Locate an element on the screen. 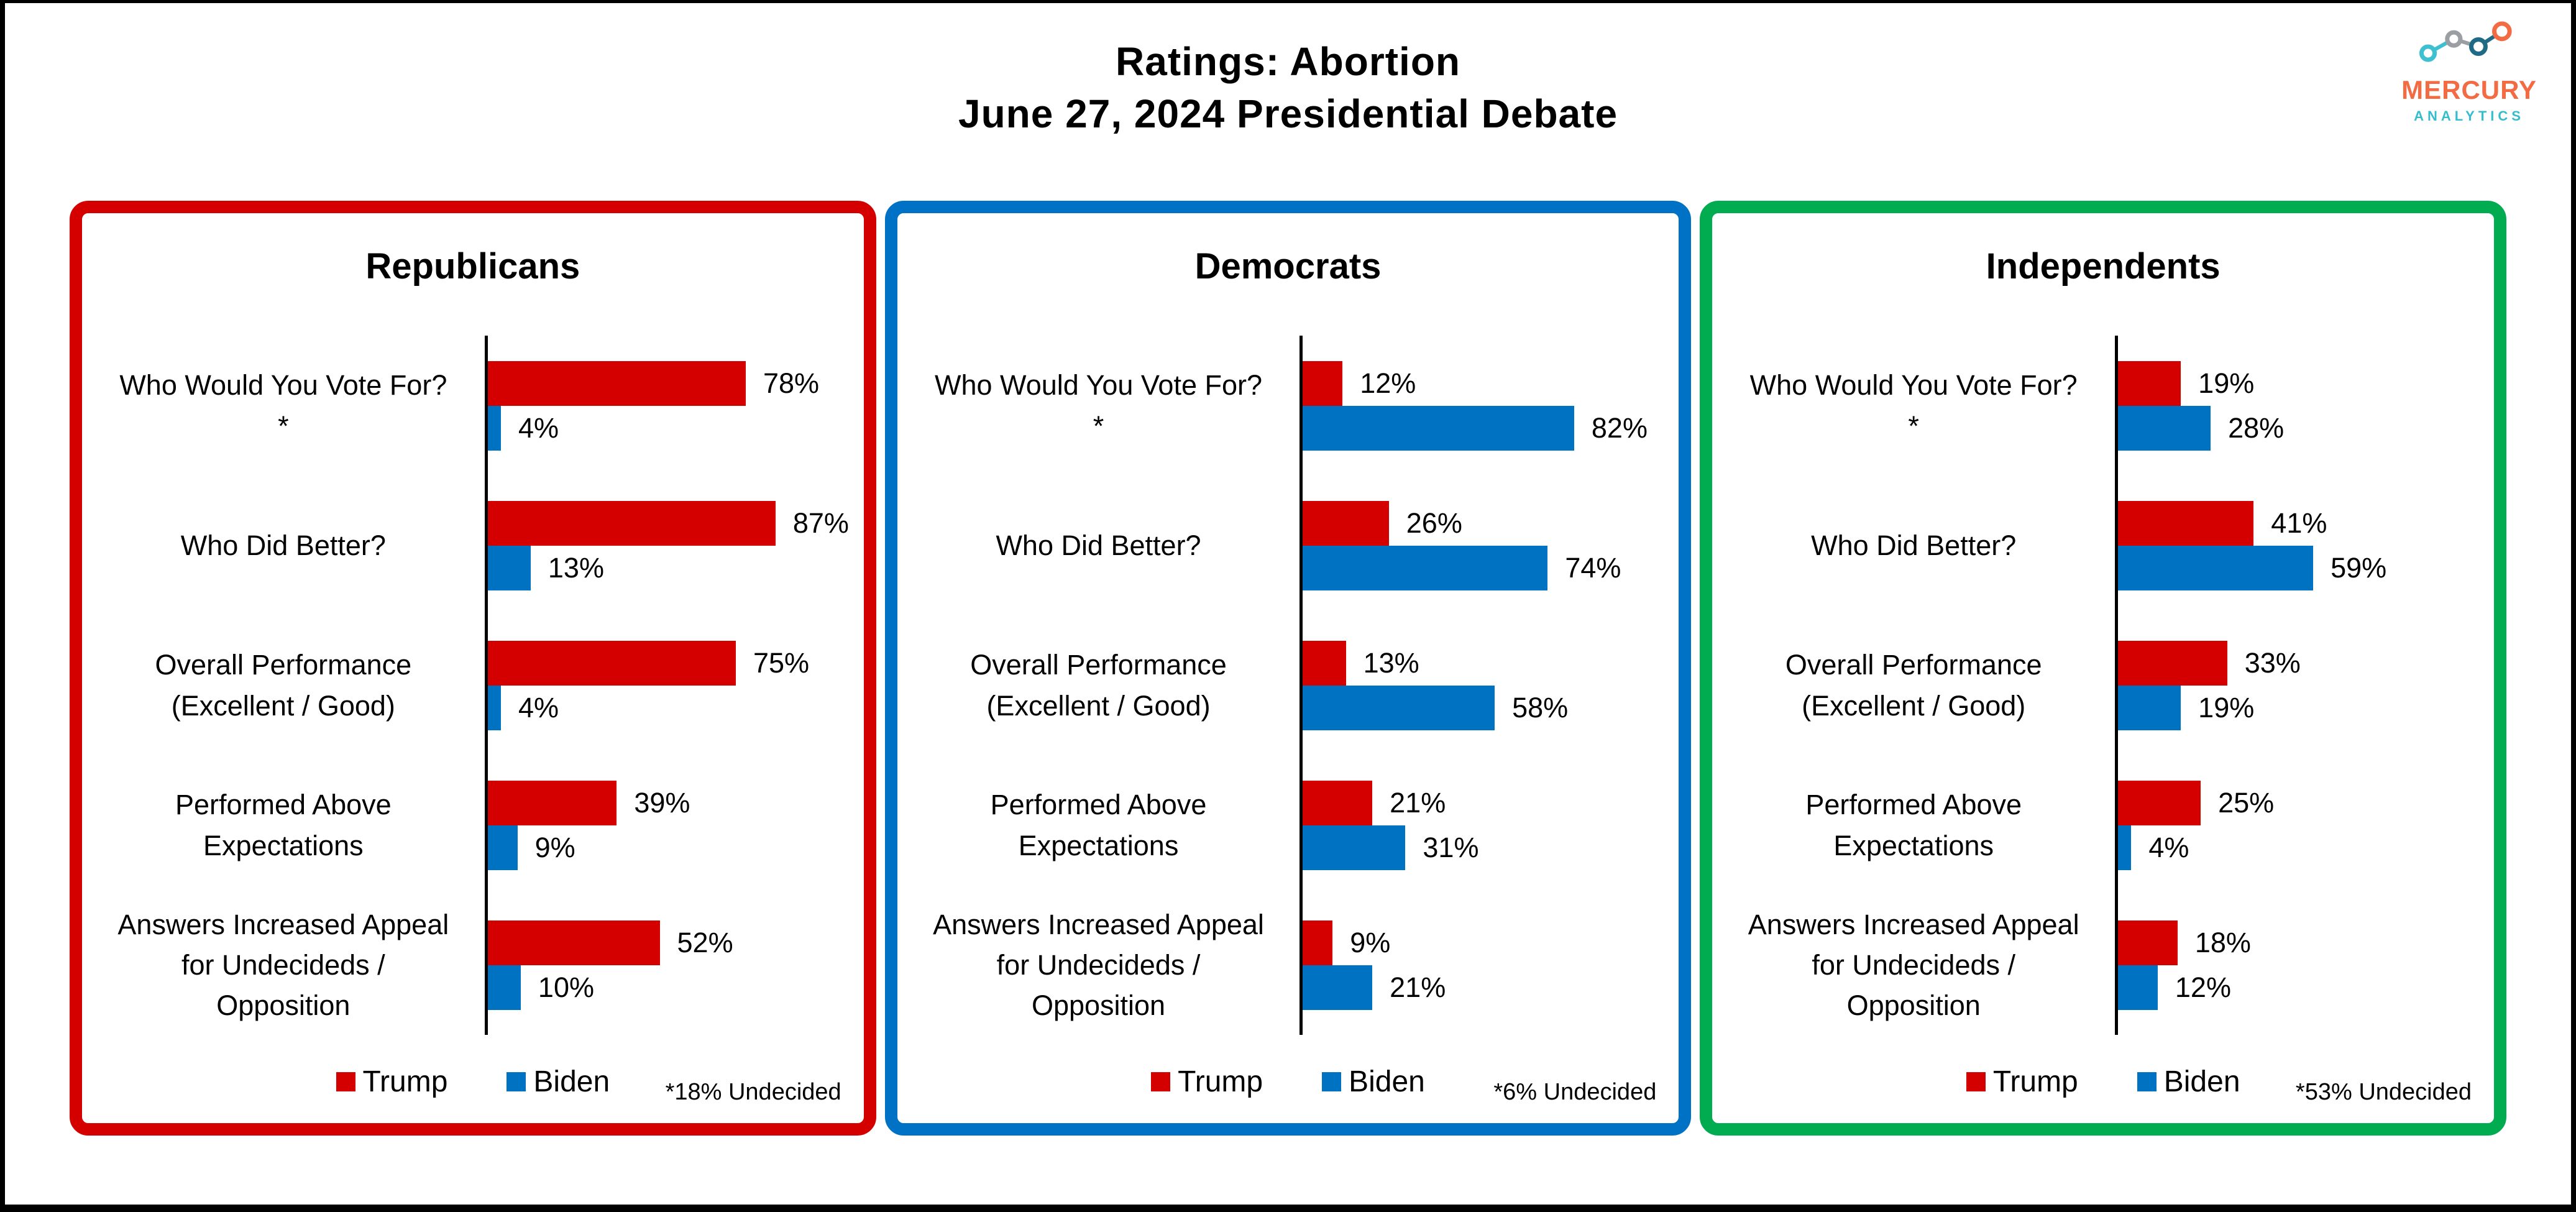  undecided-note: *18% Undecided is located at coordinates (753, 1092).